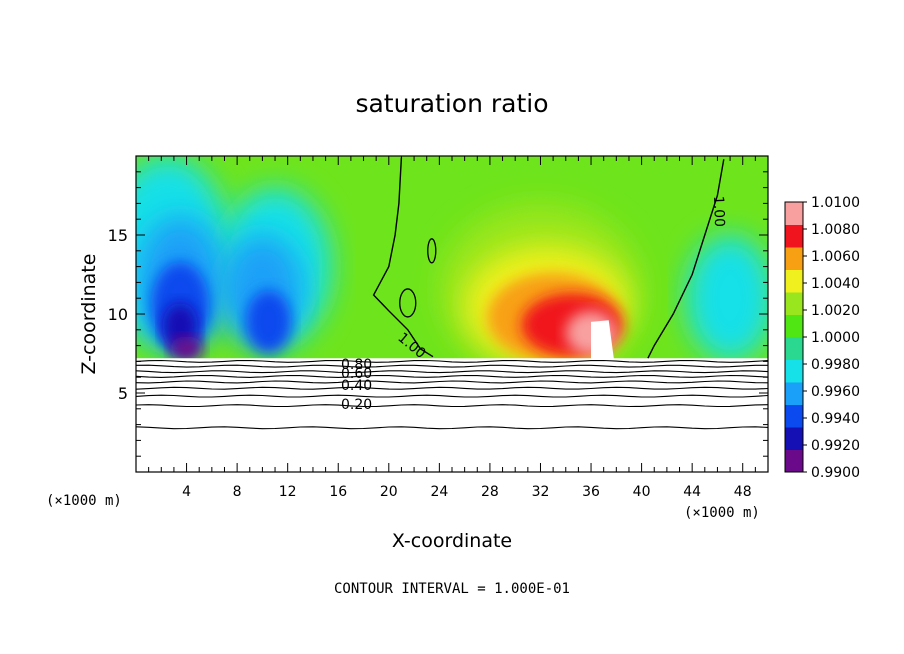 The height and width of the screenshot is (654, 904). What do you see at coordinates (356, 365) in the screenshot?
I see `contour-label-0-80: 0.80` at bounding box center [356, 365].